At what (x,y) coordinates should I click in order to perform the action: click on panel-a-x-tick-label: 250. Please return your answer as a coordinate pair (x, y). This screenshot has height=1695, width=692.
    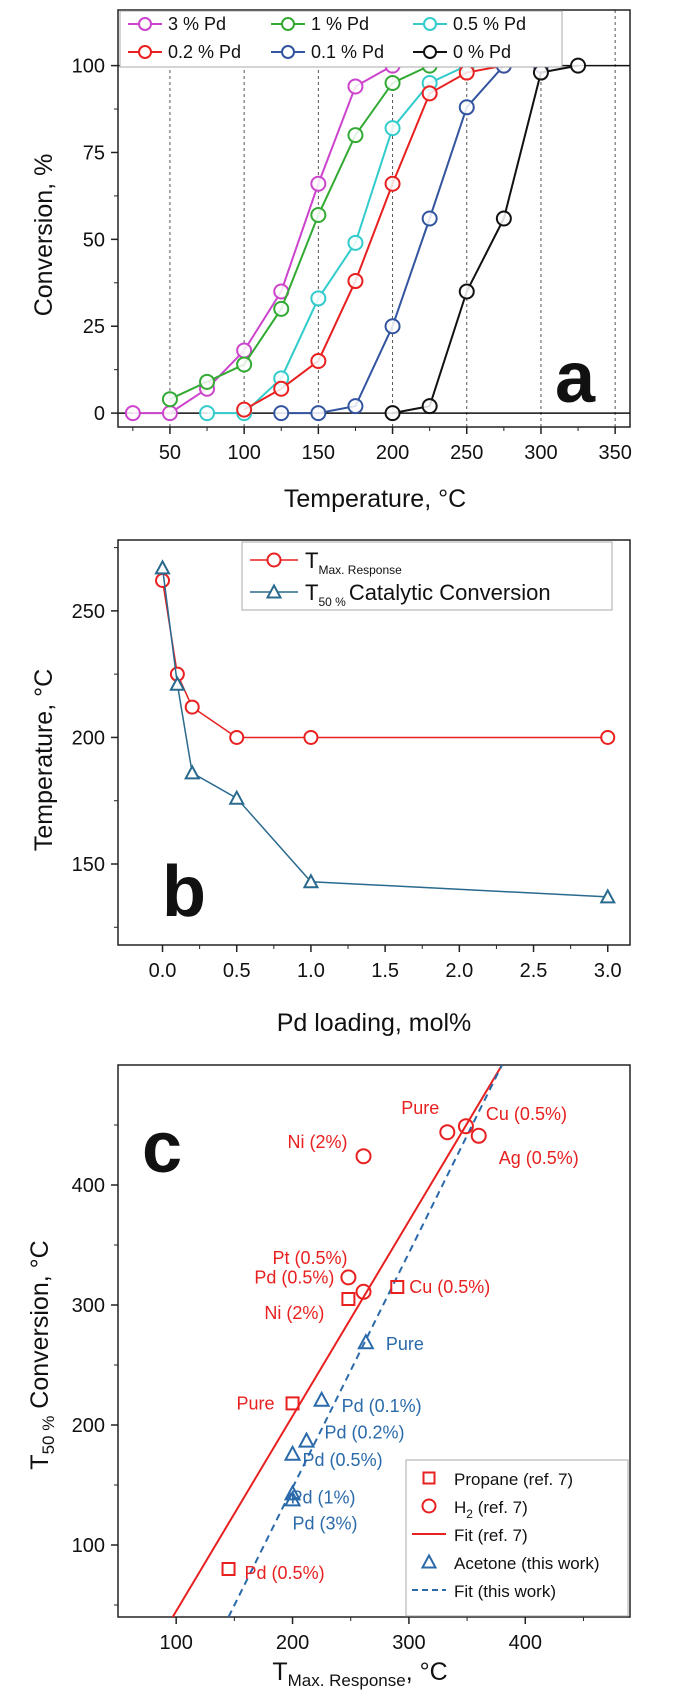
    Looking at the image, I should click on (466, 453).